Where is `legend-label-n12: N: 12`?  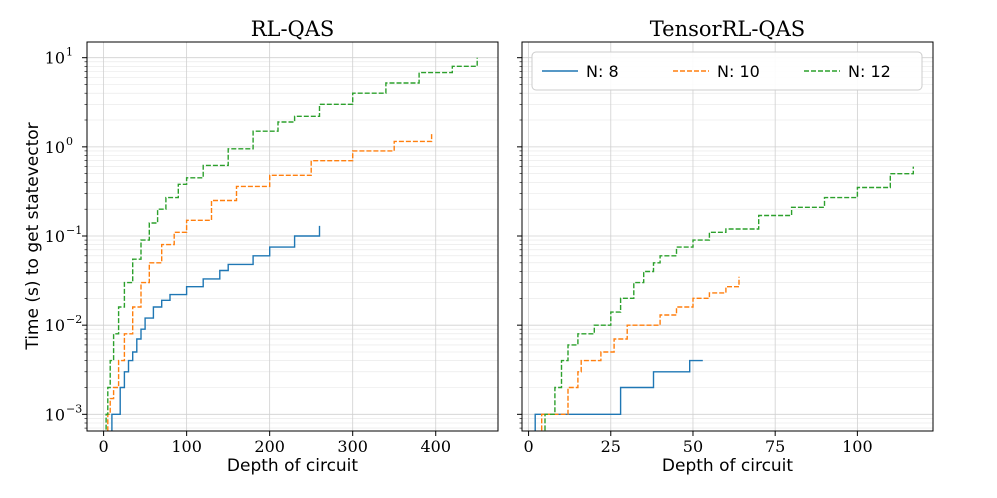
legend-label-n12: N: 12 is located at coordinates (869, 71).